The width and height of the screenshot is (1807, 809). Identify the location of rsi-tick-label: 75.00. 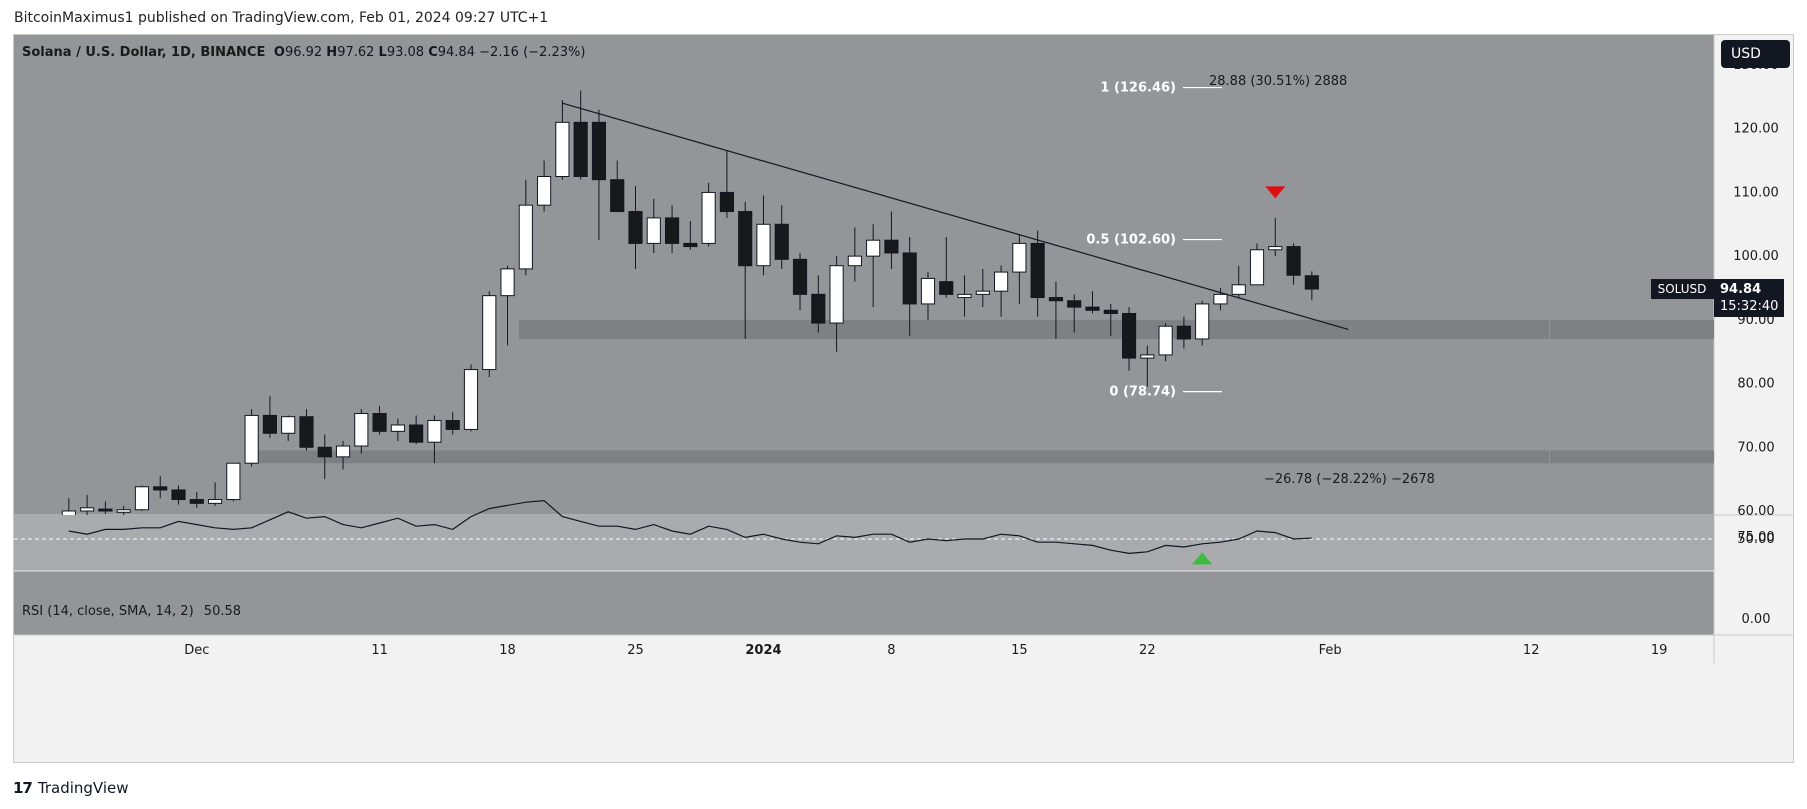
(1755, 537).